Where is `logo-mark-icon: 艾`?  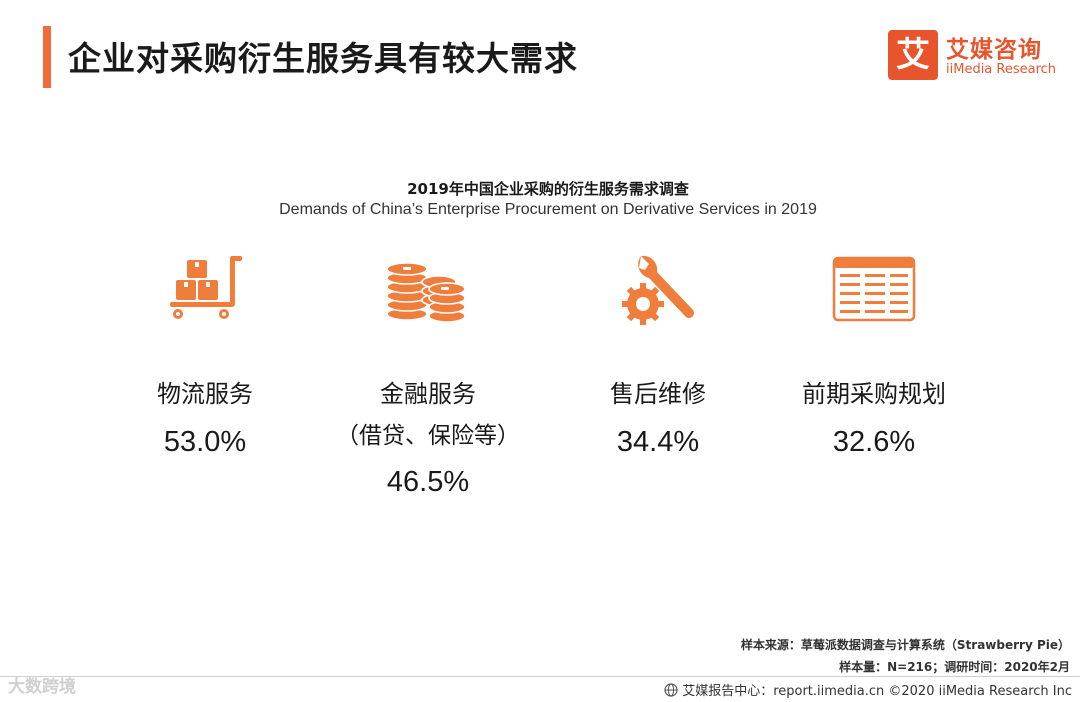 logo-mark-icon: 艾 is located at coordinates (913, 55).